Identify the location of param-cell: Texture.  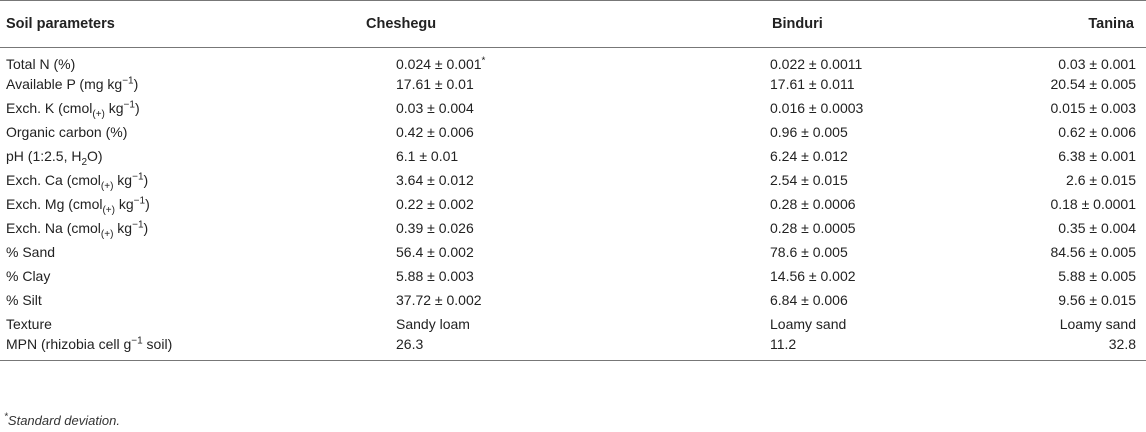
(133, 324).